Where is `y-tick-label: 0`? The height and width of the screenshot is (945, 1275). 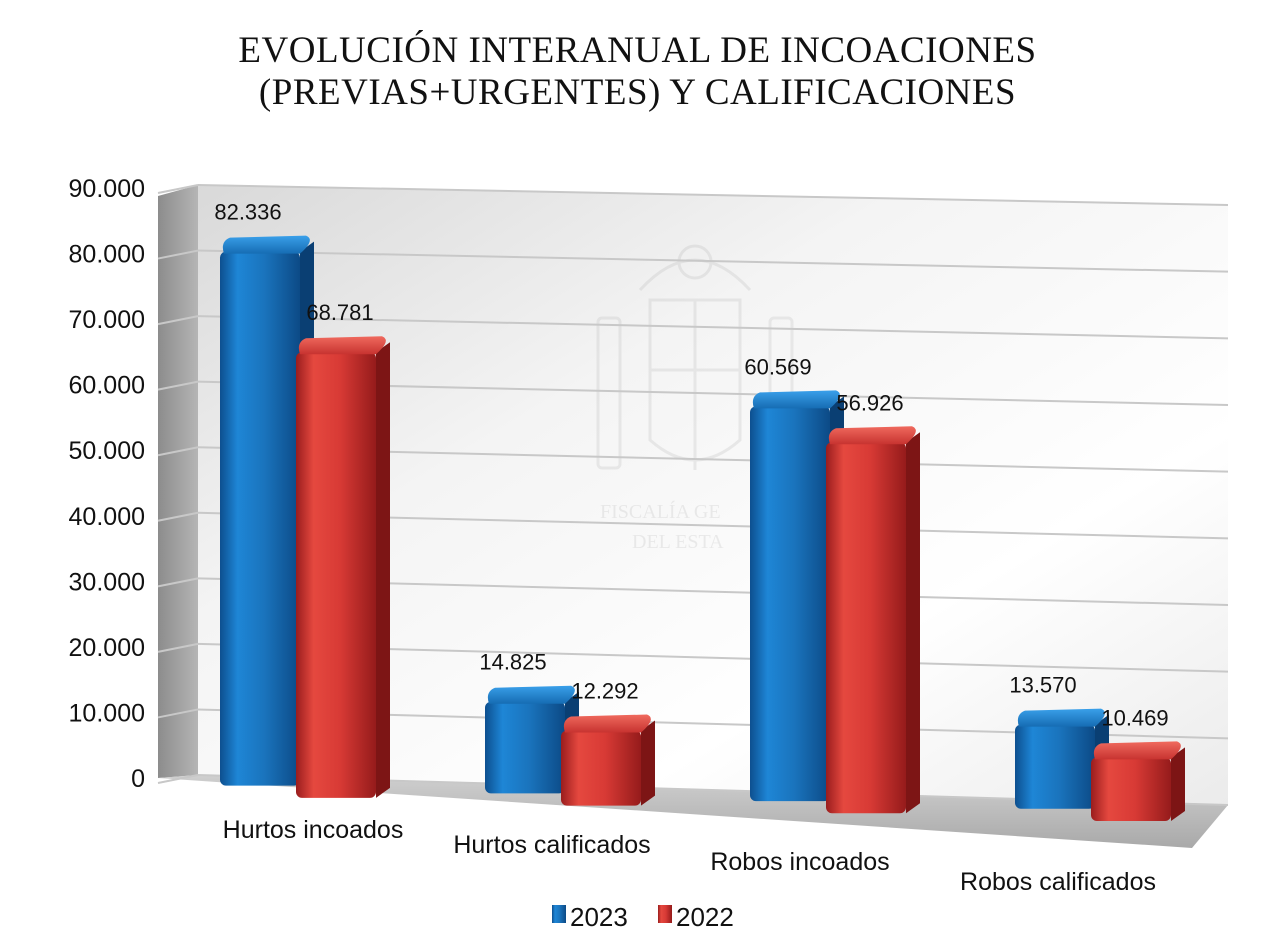
y-tick-label: 0 is located at coordinates (138, 779).